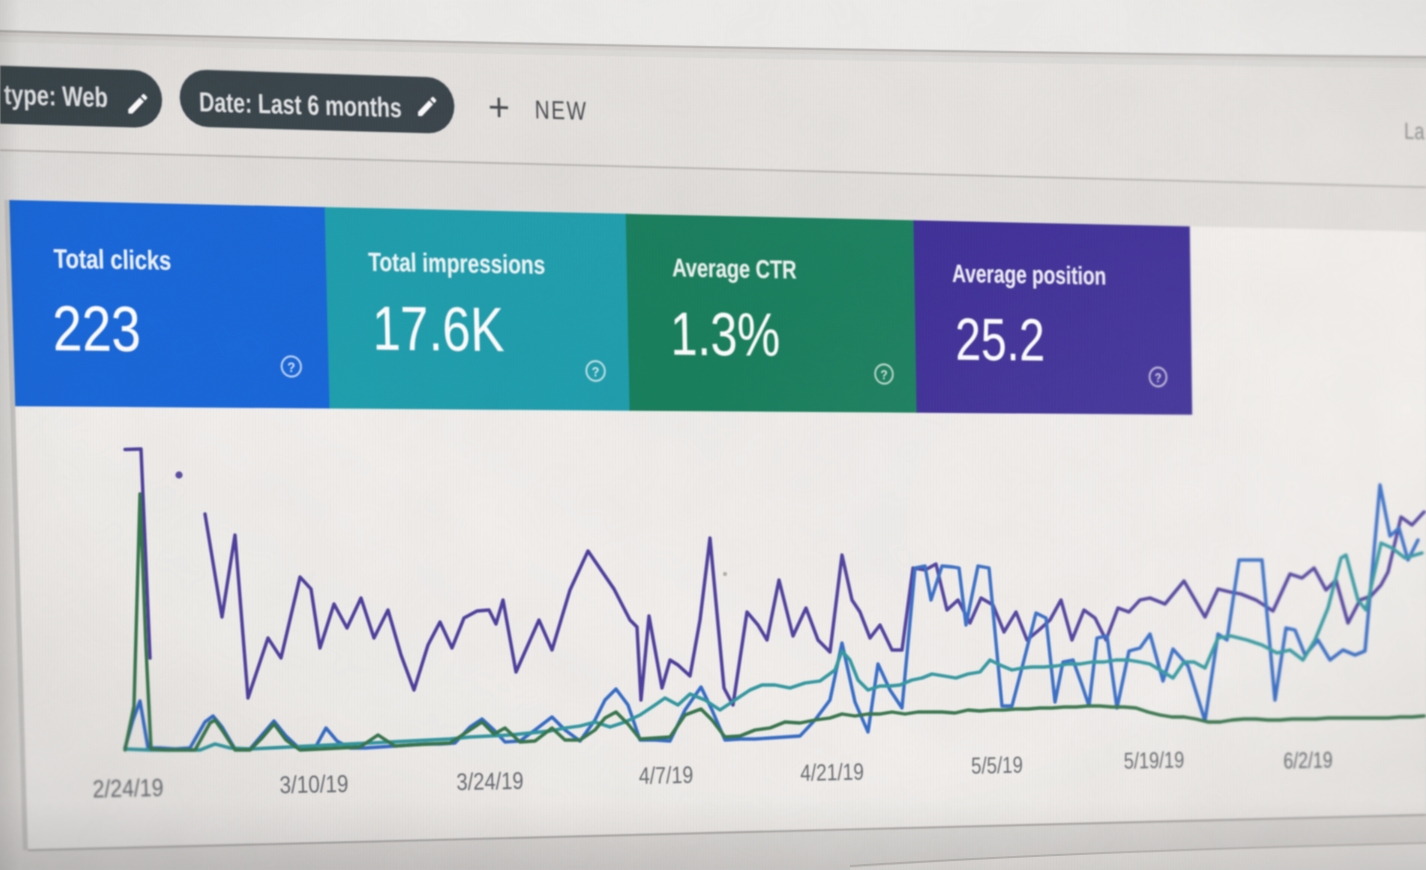  Describe the element at coordinates (457, 265) in the screenshot. I see `svg-text: Total impressions` at that location.